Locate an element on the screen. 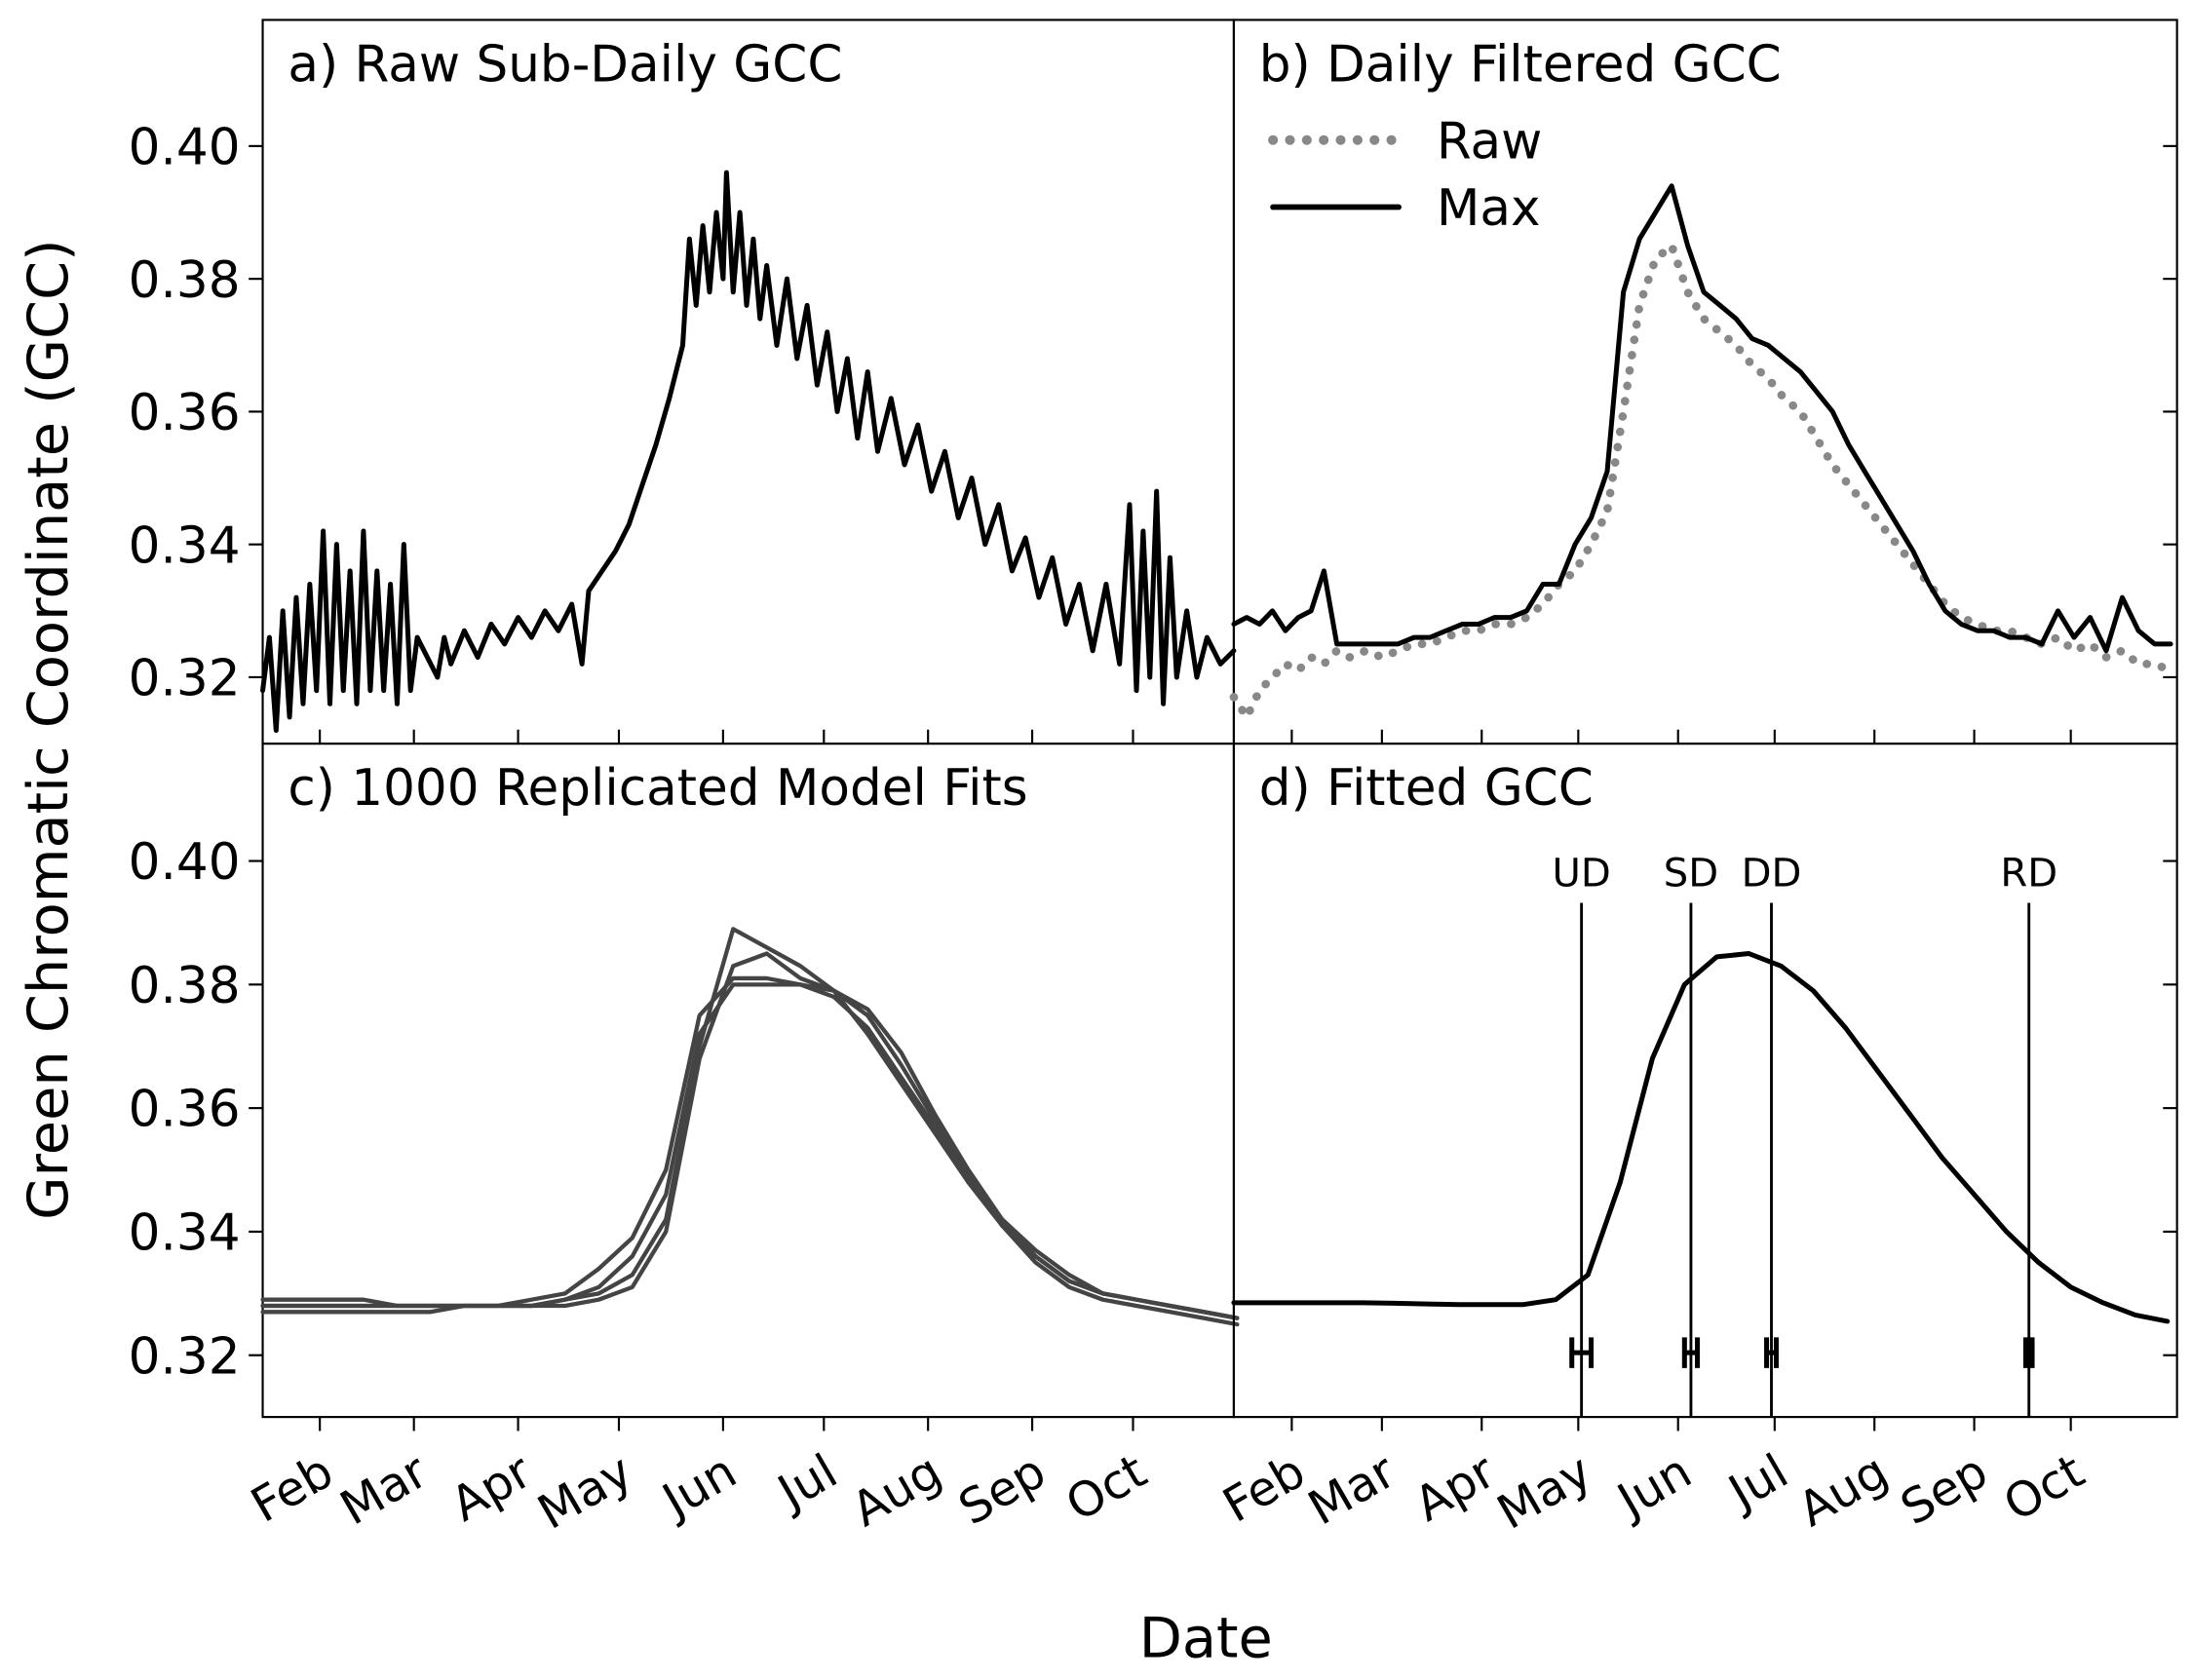 This screenshot has height=1680, width=2191. annotation-label: RD is located at coordinates (2028, 873).